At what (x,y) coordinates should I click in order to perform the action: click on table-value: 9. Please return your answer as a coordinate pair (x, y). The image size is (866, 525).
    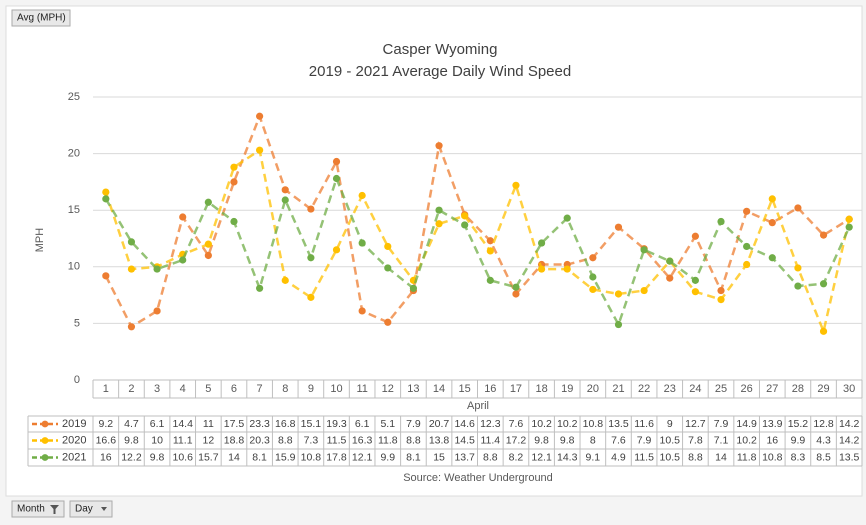
    Looking at the image, I should click on (670, 424).